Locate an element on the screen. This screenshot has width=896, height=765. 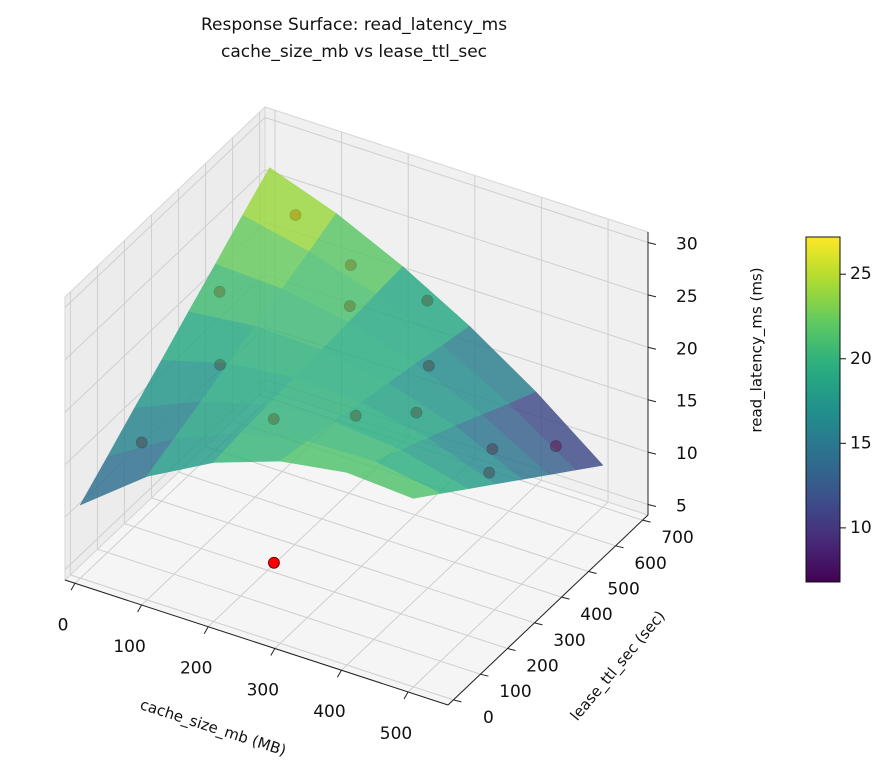
z-tick-label: 30 is located at coordinates (687, 244).